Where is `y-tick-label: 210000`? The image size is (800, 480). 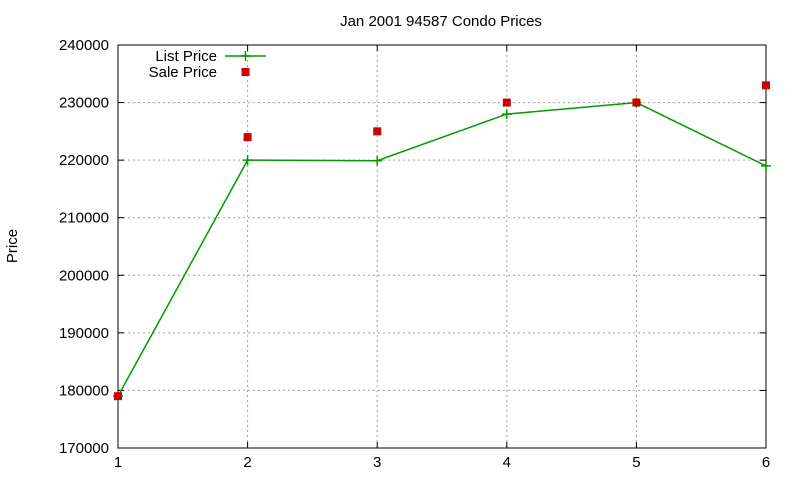
y-tick-label: 210000 is located at coordinates (84, 218).